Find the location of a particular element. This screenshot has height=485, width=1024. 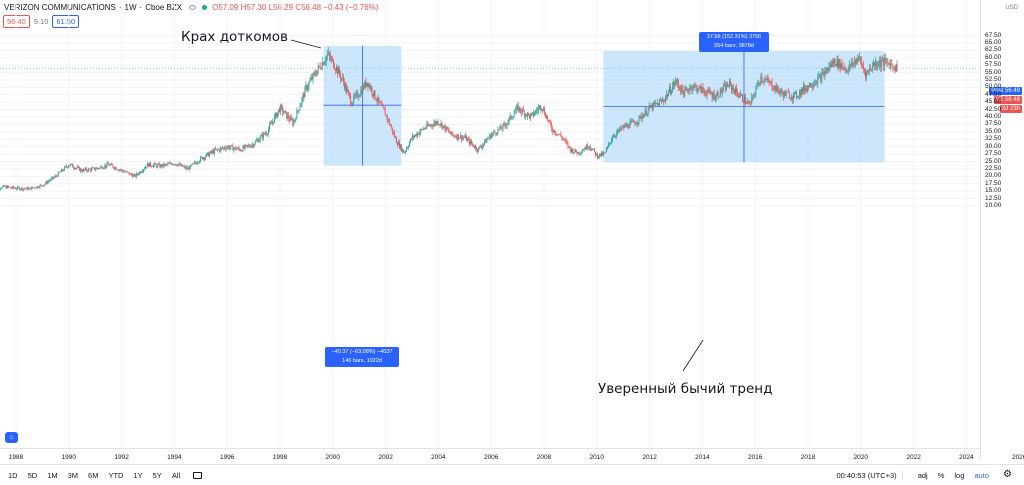

symbol-name: VERIZON COMMUNICATIONS is located at coordinates (60, 7).